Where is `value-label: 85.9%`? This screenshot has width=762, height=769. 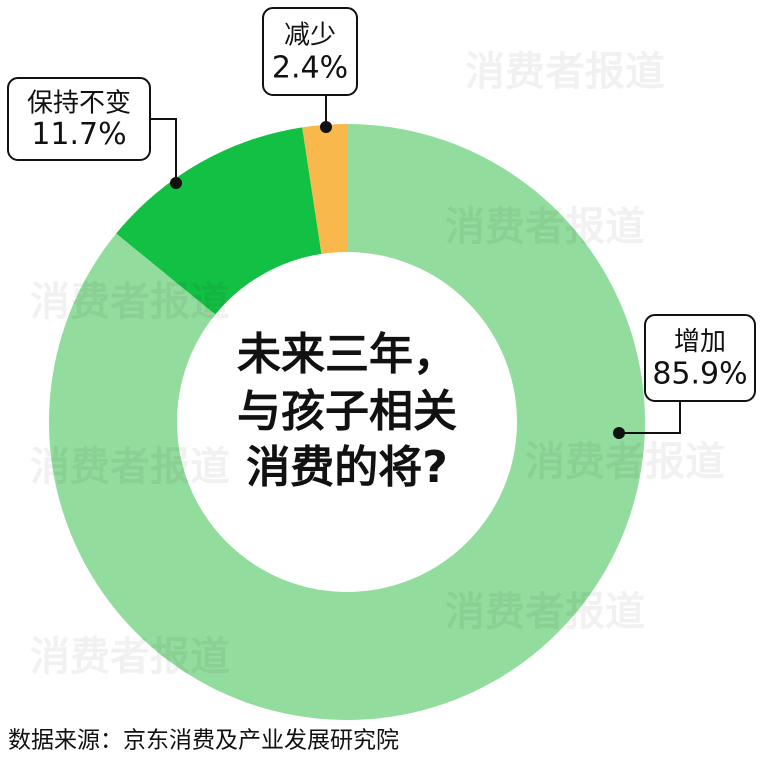
value-label: 85.9% is located at coordinates (699, 374).